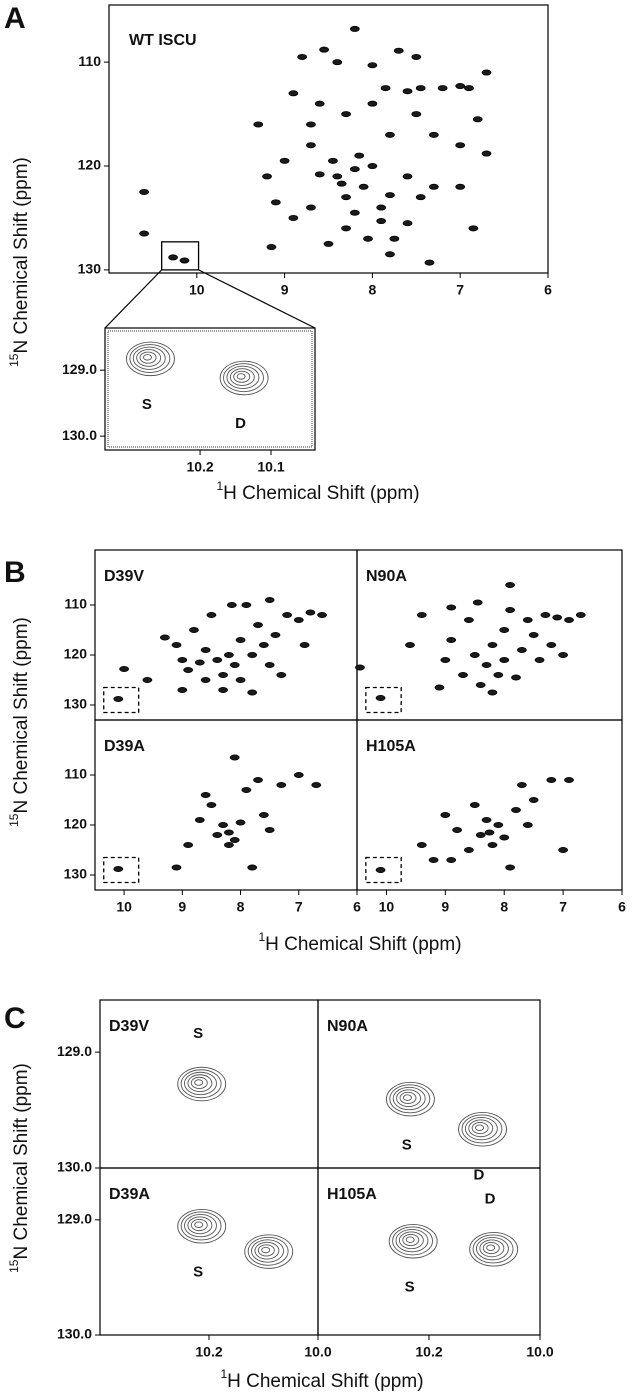 The height and width of the screenshot is (1397, 633). I want to click on xlabel-axis-label: 1H Chemical Shift (ppm), so click(321, 1379).